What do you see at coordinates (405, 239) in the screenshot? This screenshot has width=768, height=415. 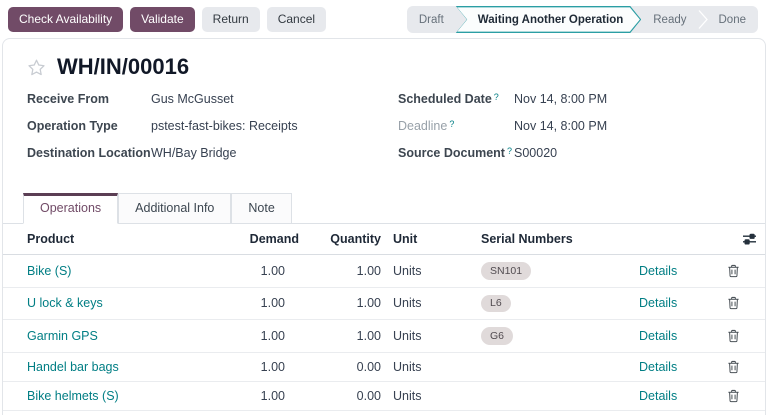 I see `header-unit: Unit` at bounding box center [405, 239].